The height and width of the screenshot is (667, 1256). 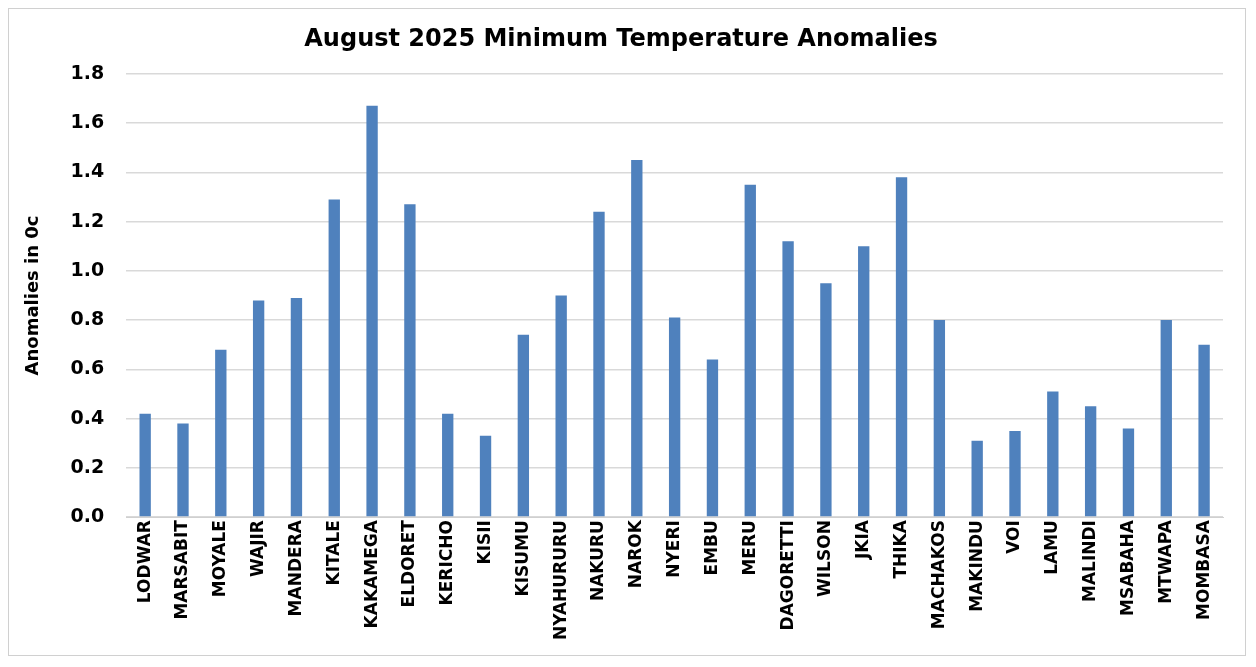 What do you see at coordinates (257, 548) in the screenshot?
I see `x-tick-label: WAJIR` at bounding box center [257, 548].